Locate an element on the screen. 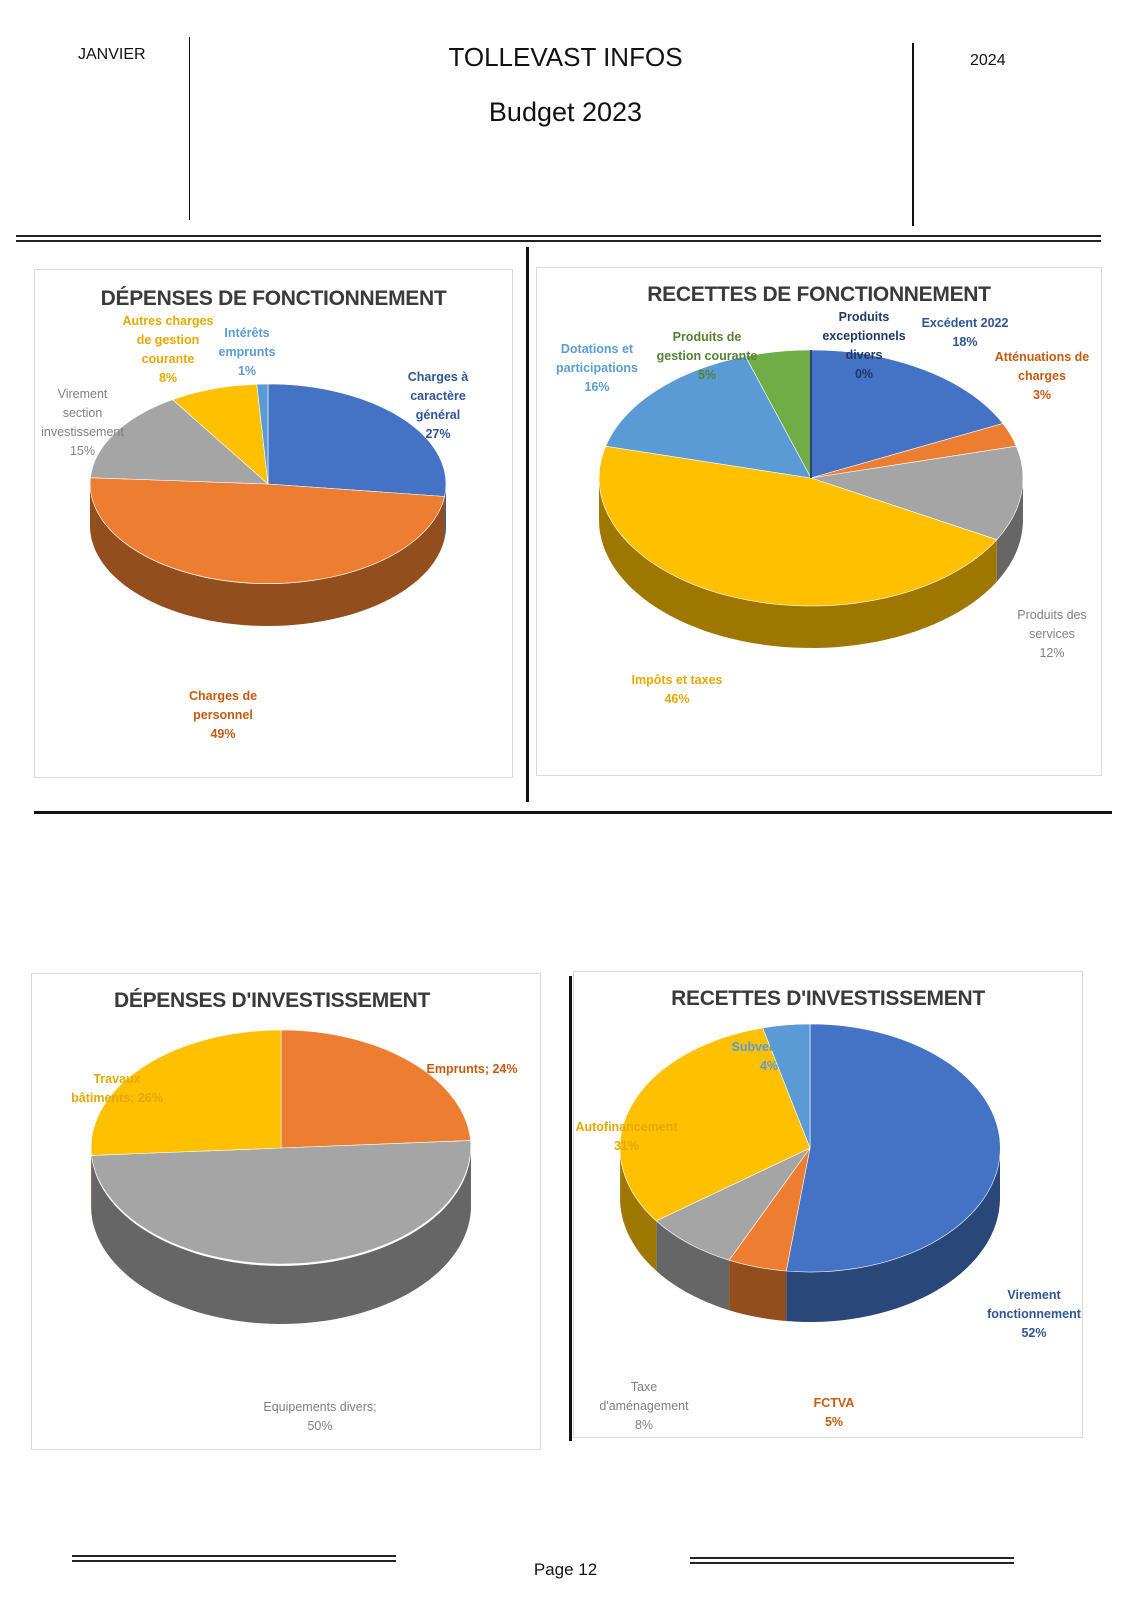  label-charges-generales: Charges à caractère général 27% is located at coordinates (438, 405).